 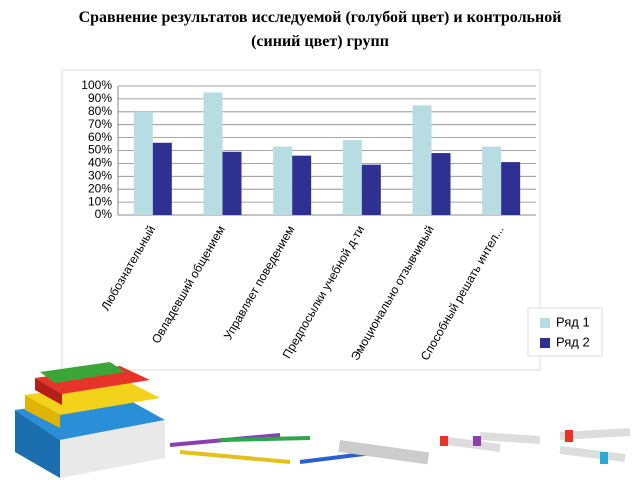 What do you see at coordinates (100, 188) in the screenshot?
I see `y-tick-label: 20%` at bounding box center [100, 188].